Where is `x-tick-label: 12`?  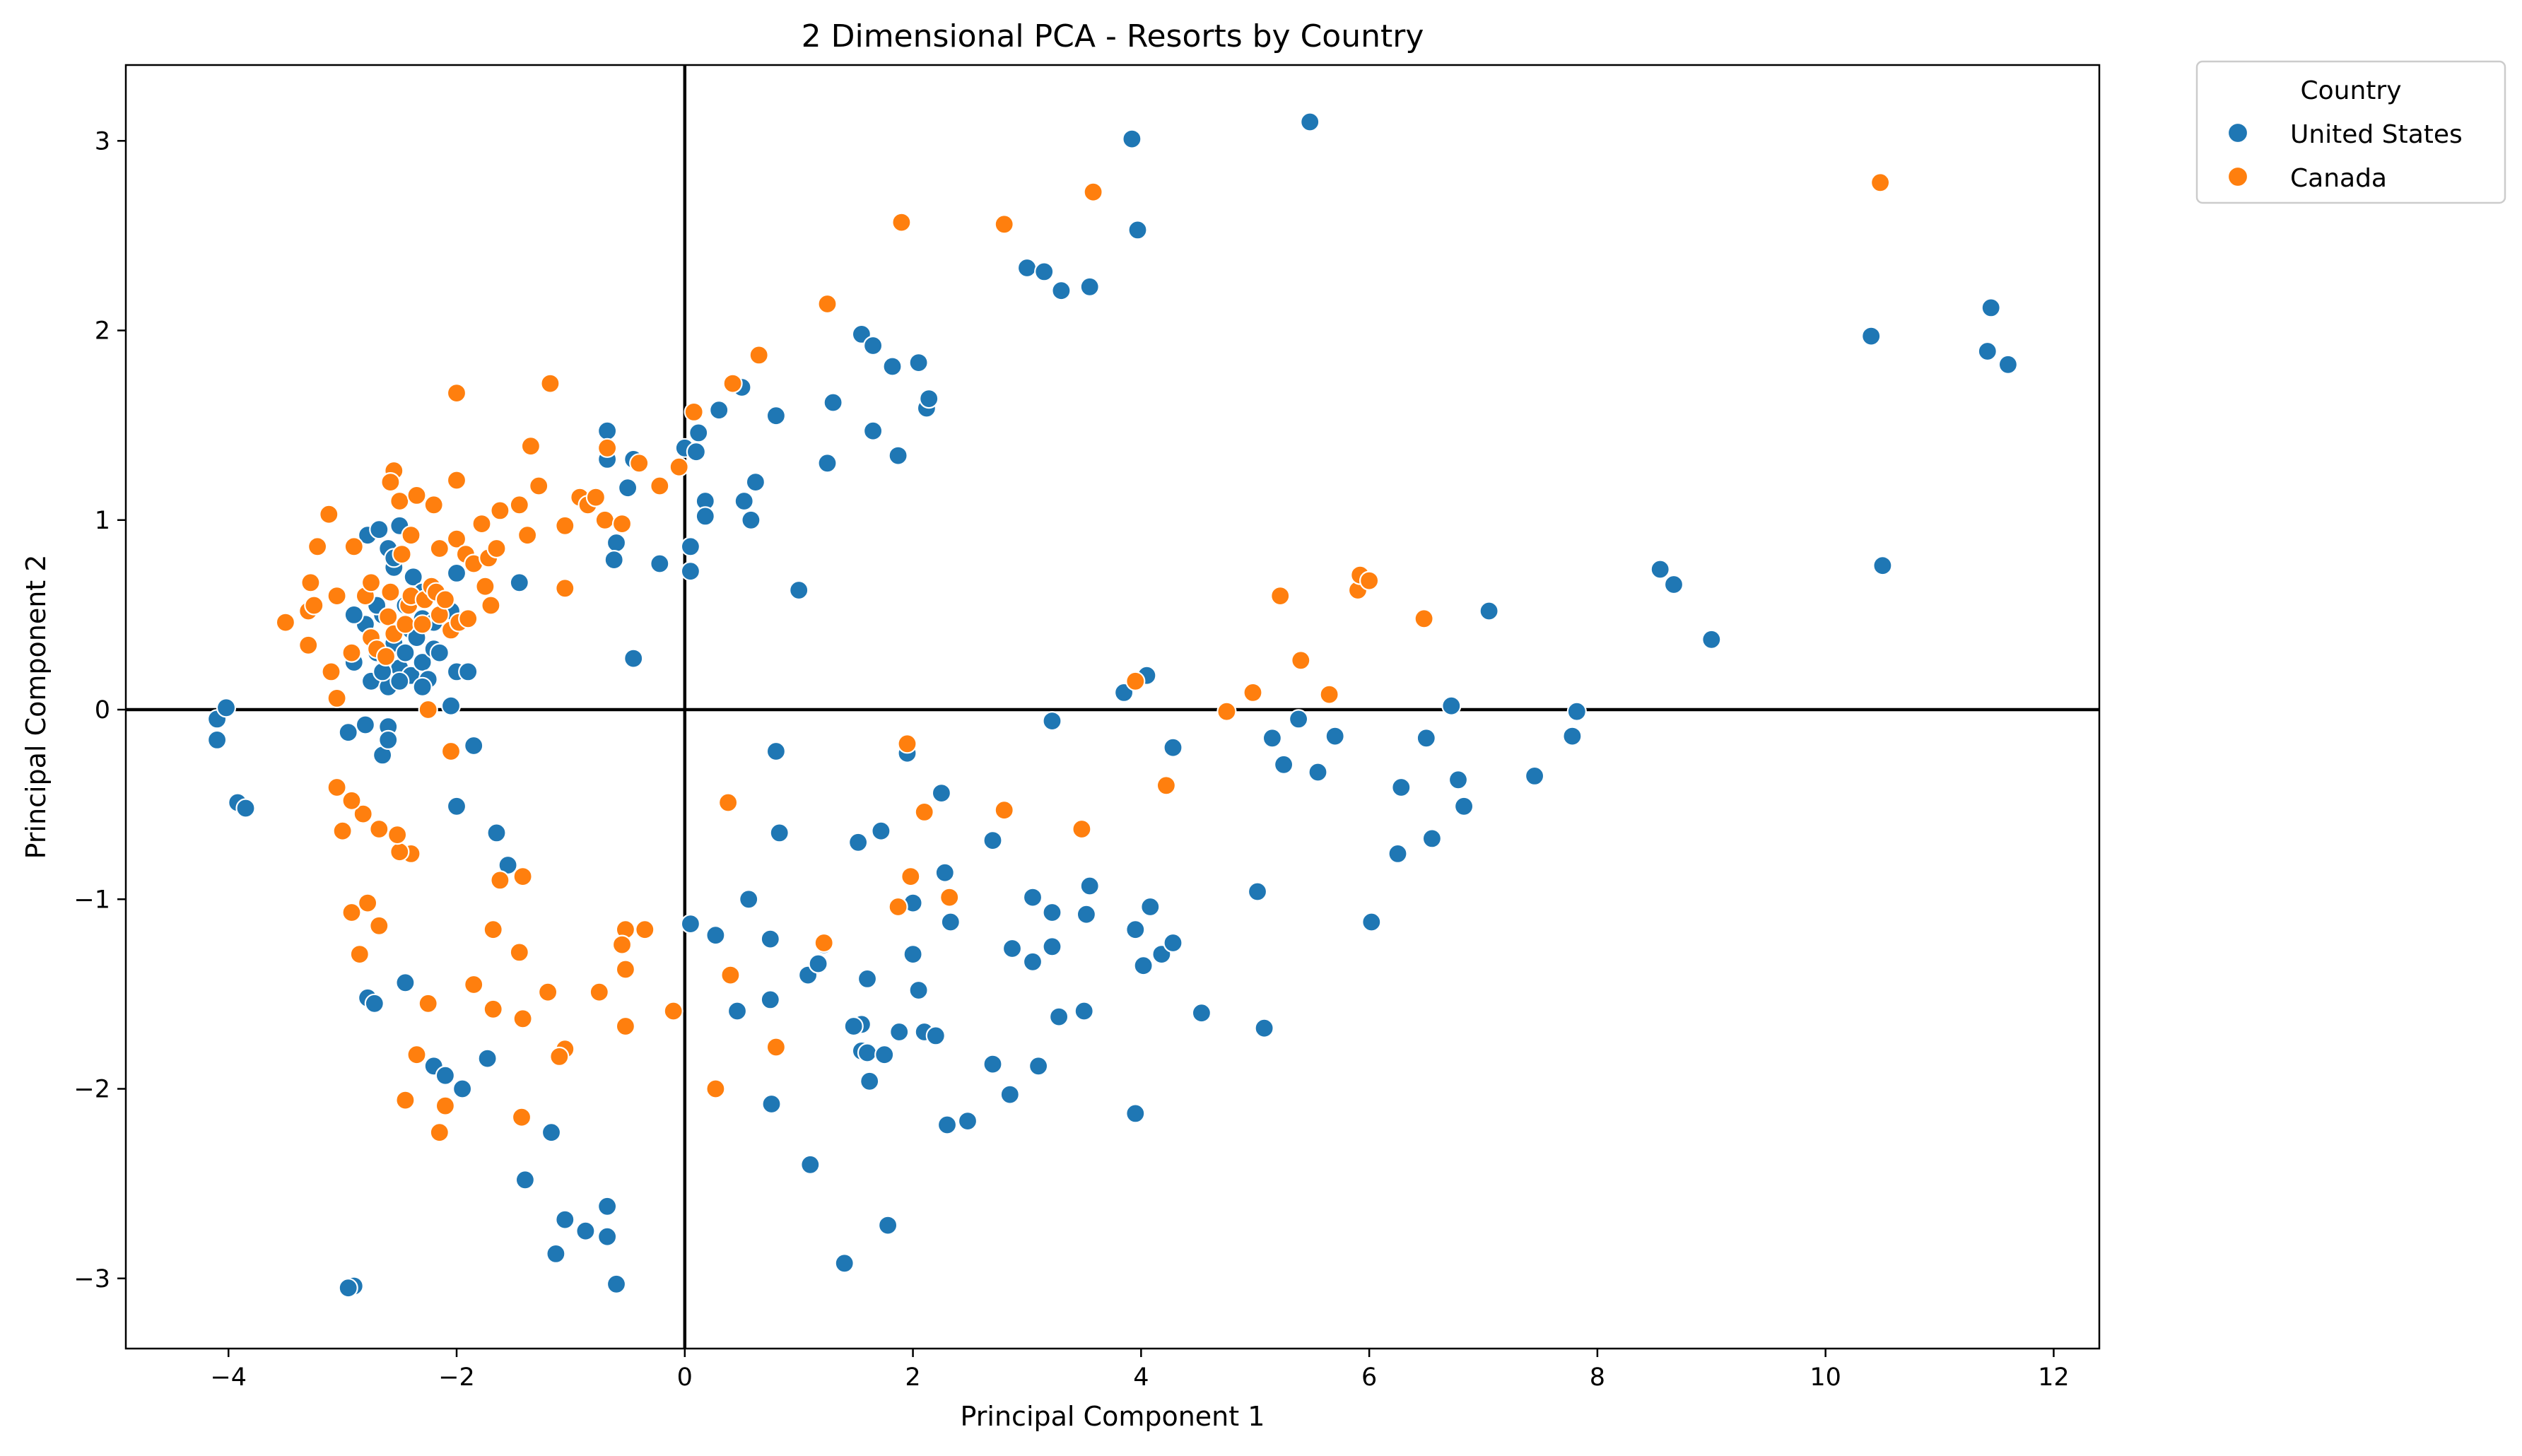 x-tick-label: 12 is located at coordinates (2054, 1377).